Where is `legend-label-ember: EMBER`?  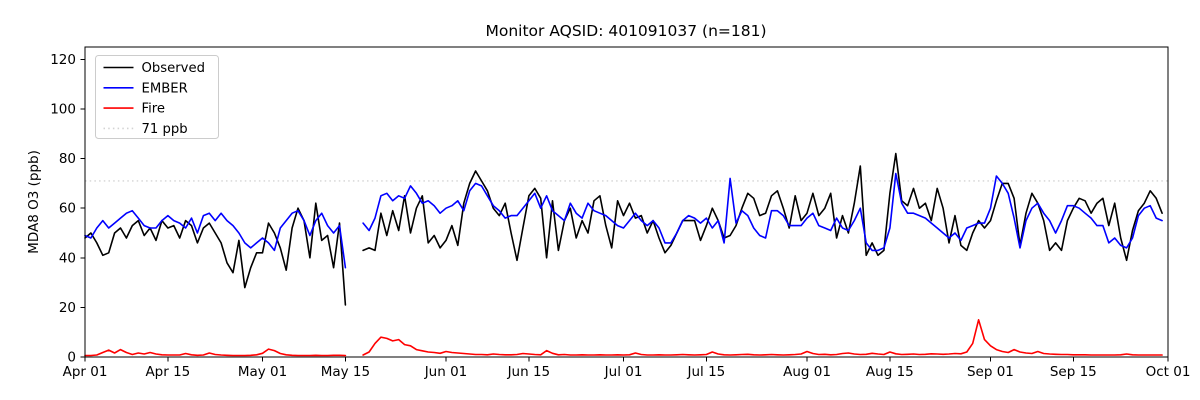 legend-label-ember: EMBER is located at coordinates (165, 88).